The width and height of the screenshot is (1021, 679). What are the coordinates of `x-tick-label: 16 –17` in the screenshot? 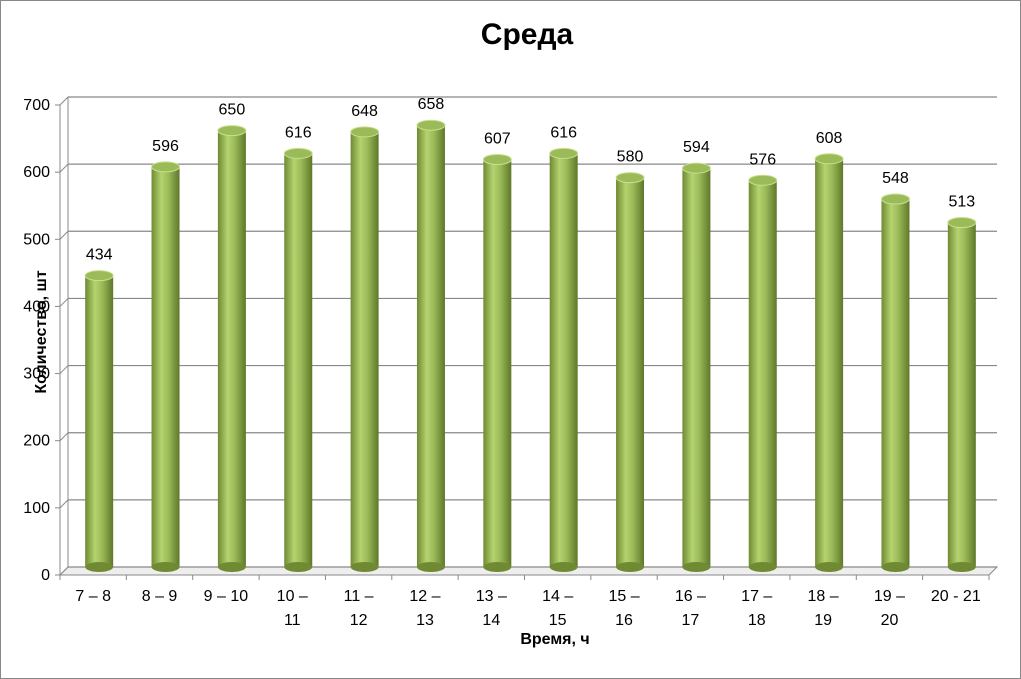 It's located at (690, 608).